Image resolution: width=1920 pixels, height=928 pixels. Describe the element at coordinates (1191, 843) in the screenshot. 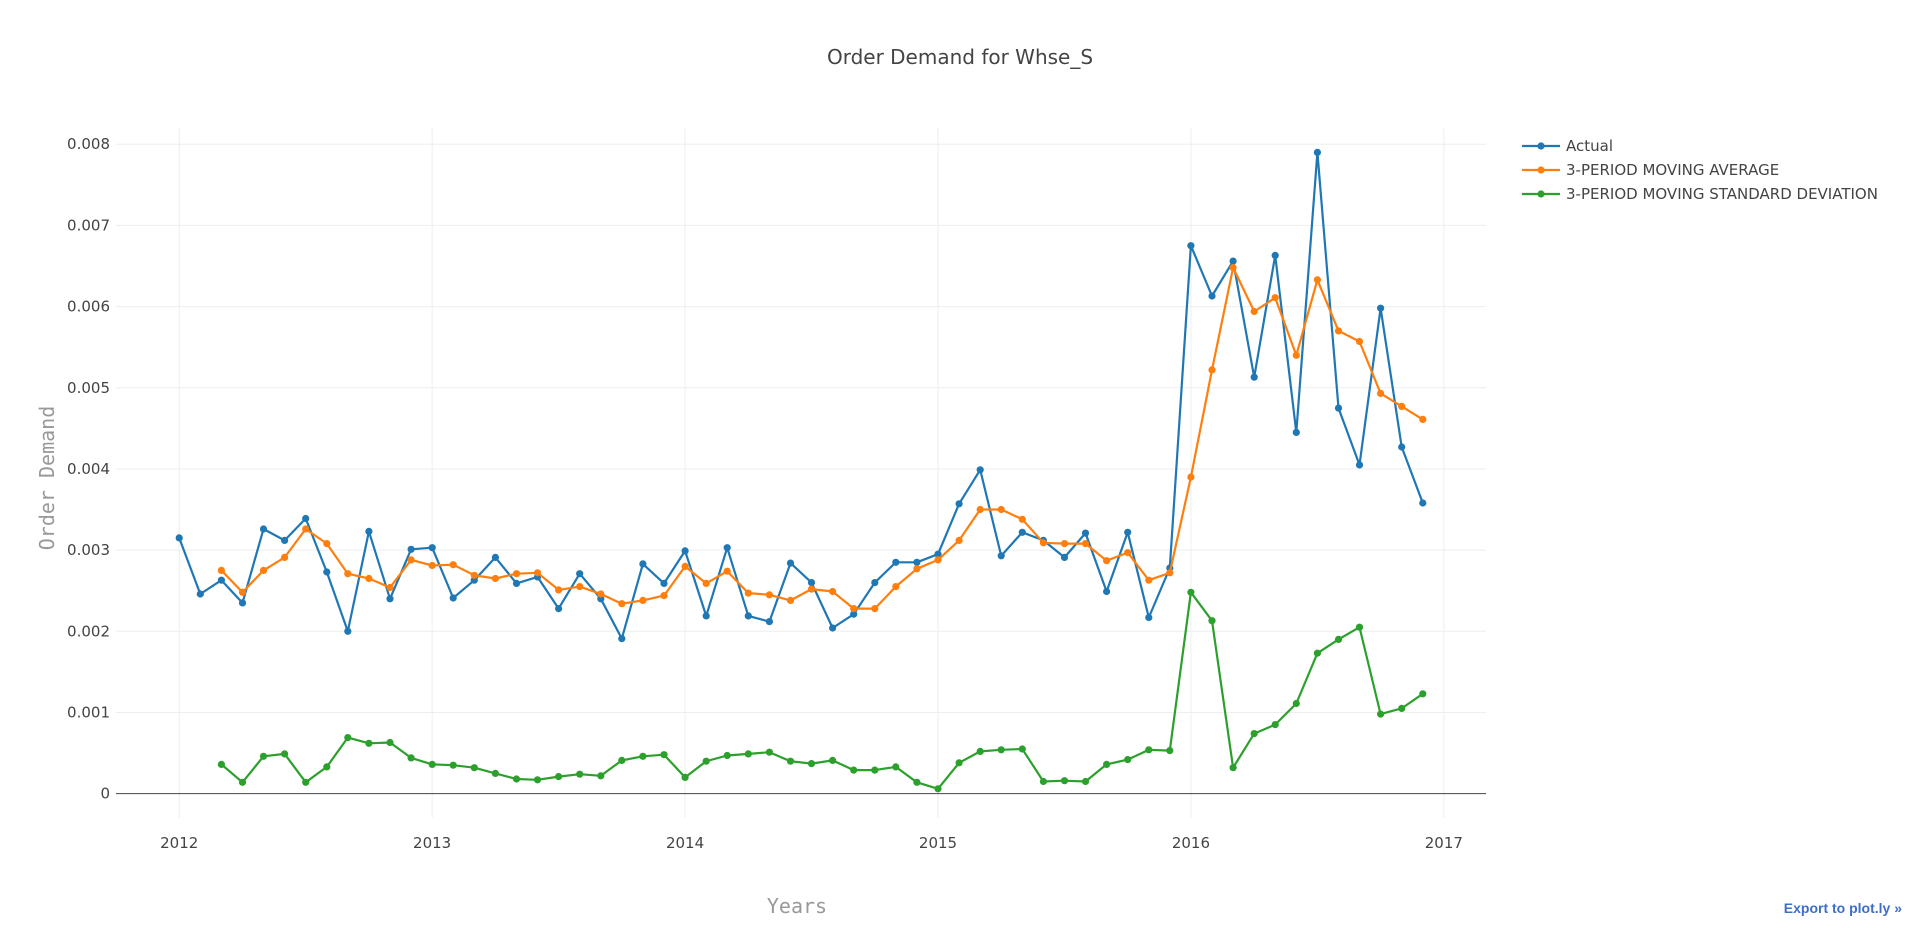

I see `x-tick-label: 2016` at that location.